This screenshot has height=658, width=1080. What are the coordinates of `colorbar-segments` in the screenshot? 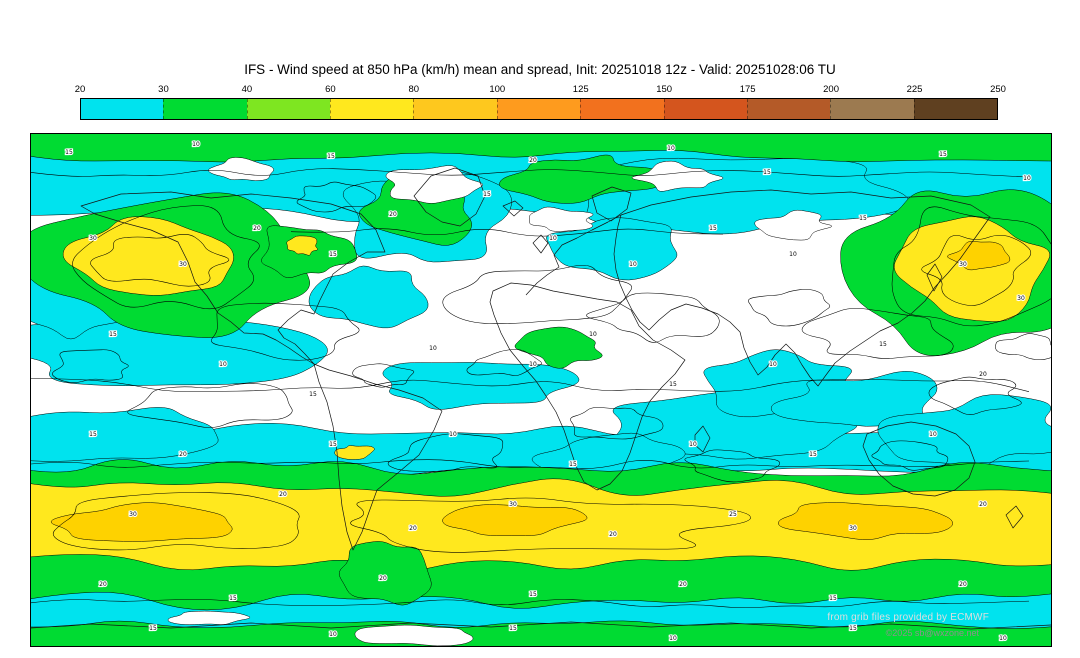 It's located at (539, 109).